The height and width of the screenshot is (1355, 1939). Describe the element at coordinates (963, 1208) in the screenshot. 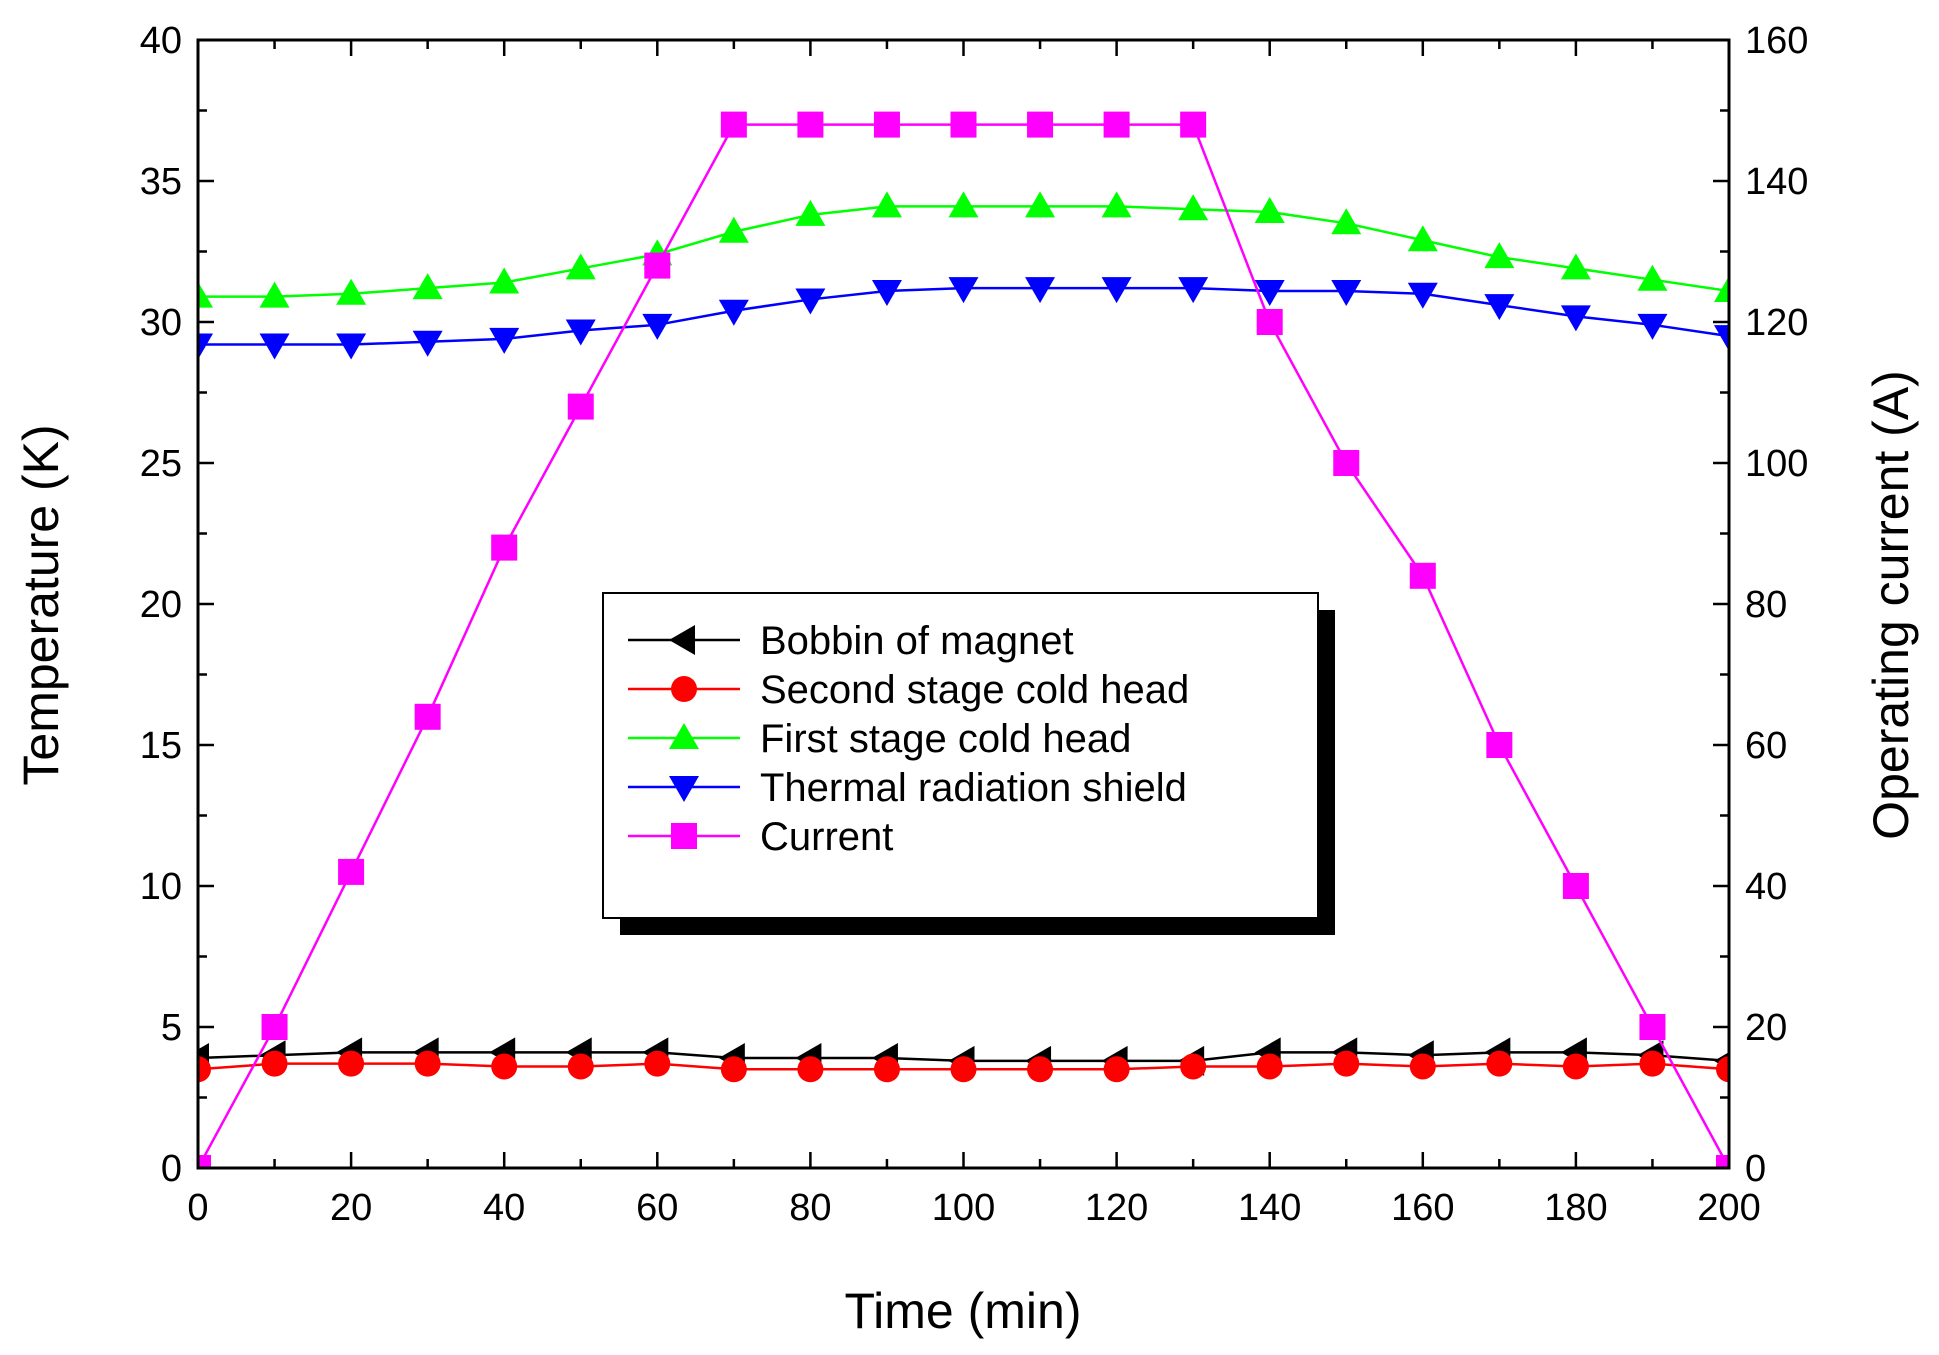

I see `x-tick-label: 100` at that location.